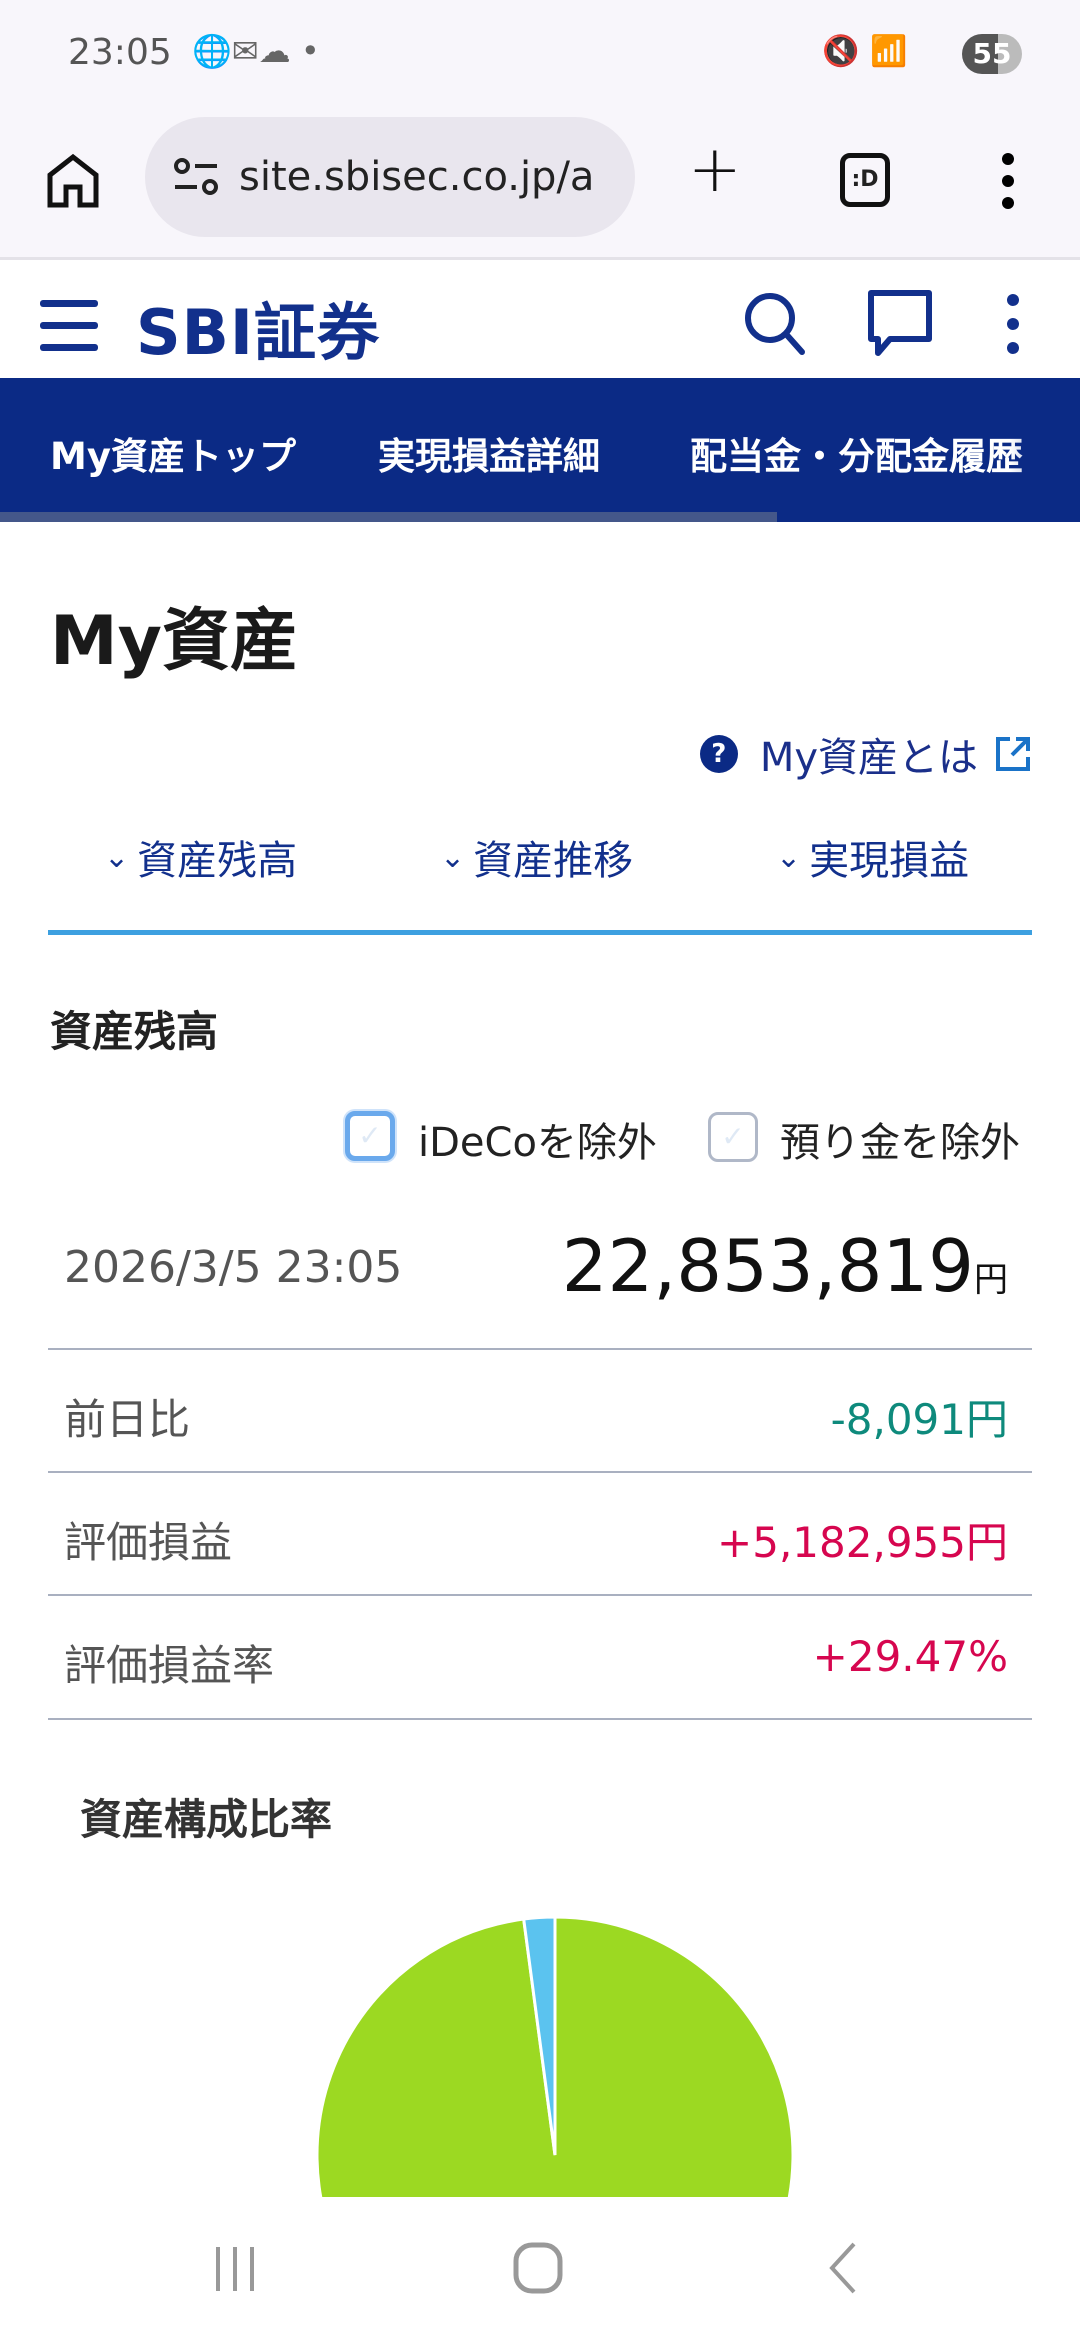 The width and height of the screenshot is (1080, 2340). Describe the element at coordinates (873, 861) in the screenshot. I see `anchor-realized: ⌄ 実現損益` at that location.